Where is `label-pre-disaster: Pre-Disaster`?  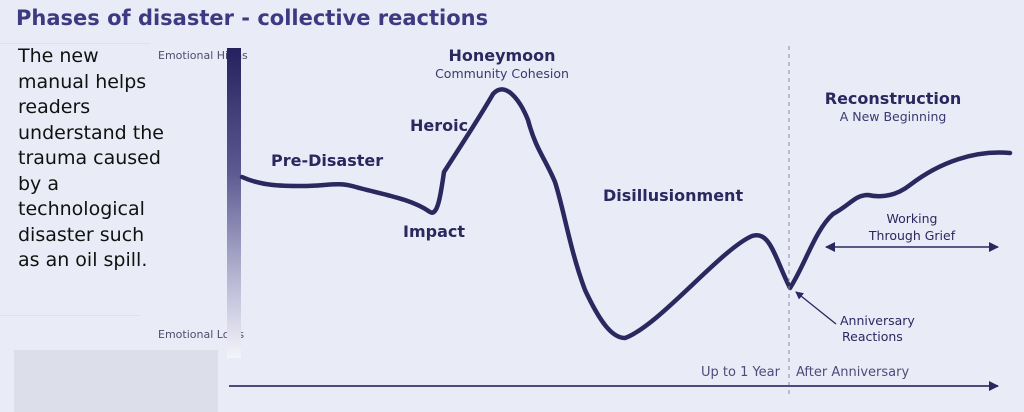 label-pre-disaster: Pre-Disaster is located at coordinates (327, 160).